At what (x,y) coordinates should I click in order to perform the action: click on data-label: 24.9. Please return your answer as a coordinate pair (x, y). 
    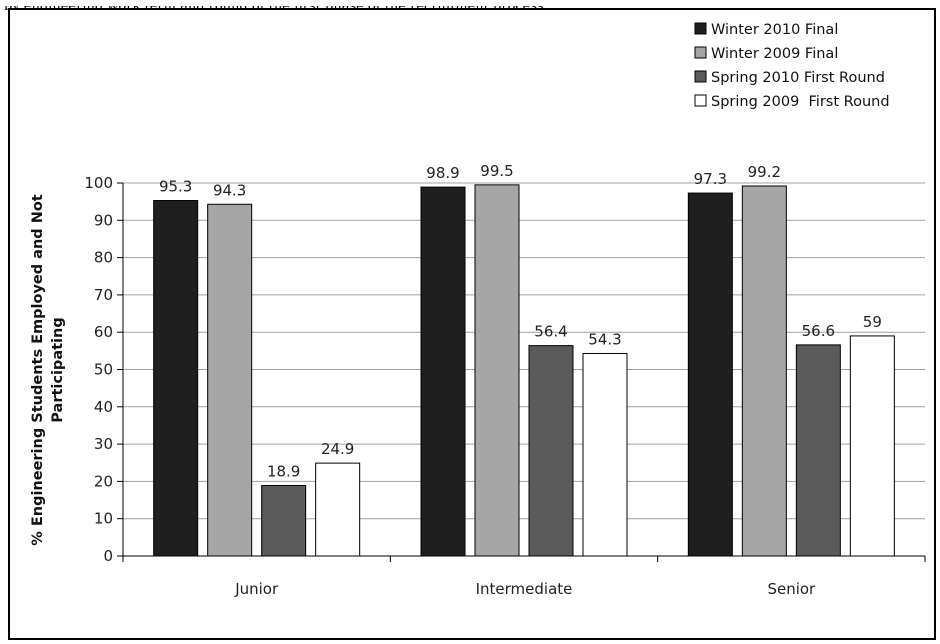
    Looking at the image, I should click on (337, 449).